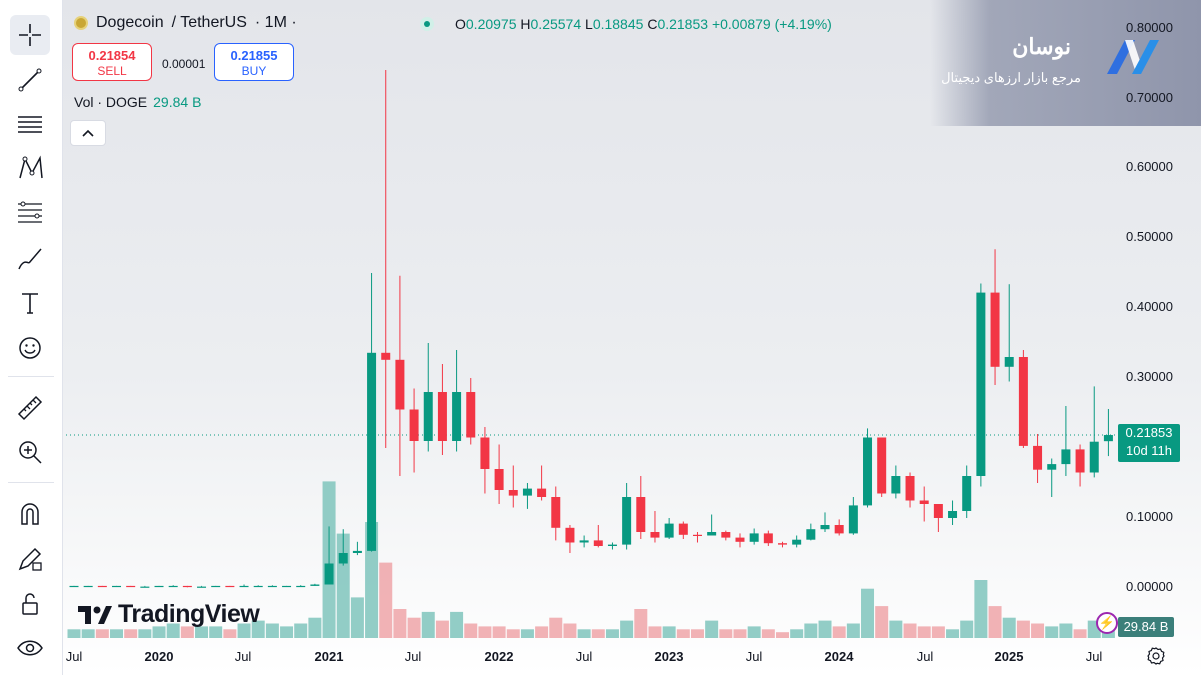 The width and height of the screenshot is (1201, 675). What do you see at coordinates (427, 24) in the screenshot?
I see `market-status-icon` at bounding box center [427, 24].